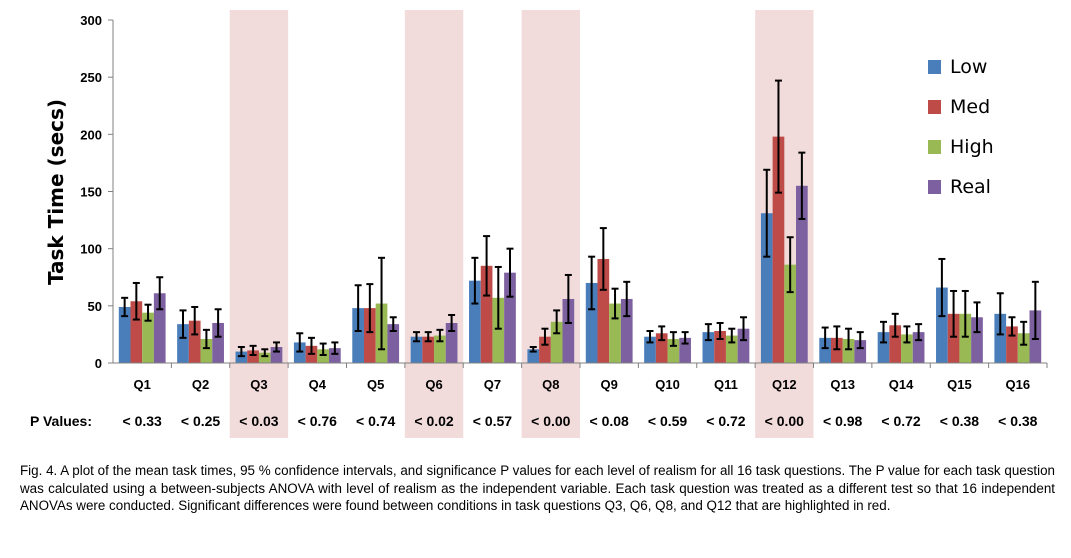  Describe the element at coordinates (91, 249) in the screenshot. I see `y-tick-label: 100` at that location.